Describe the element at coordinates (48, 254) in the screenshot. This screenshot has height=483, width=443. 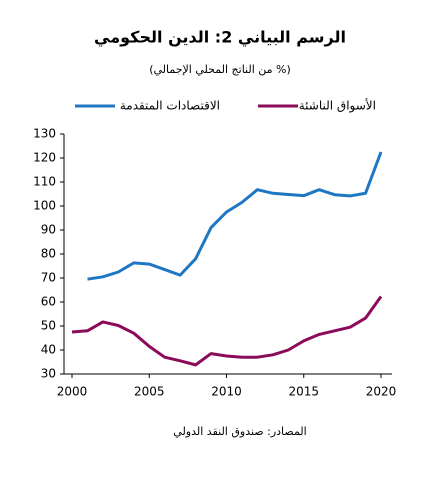
I see `y-tick-label: 80` at that location.